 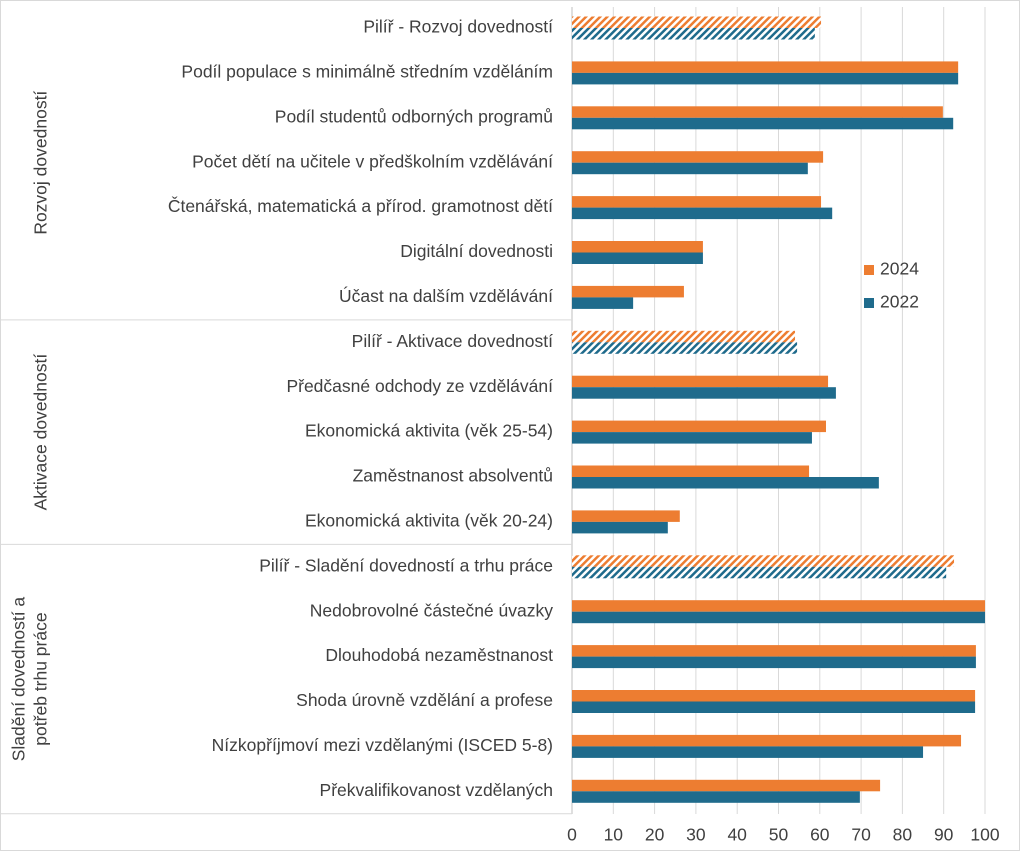 What do you see at coordinates (820, 835) in the screenshot?
I see `x-tick-label: 60` at bounding box center [820, 835].